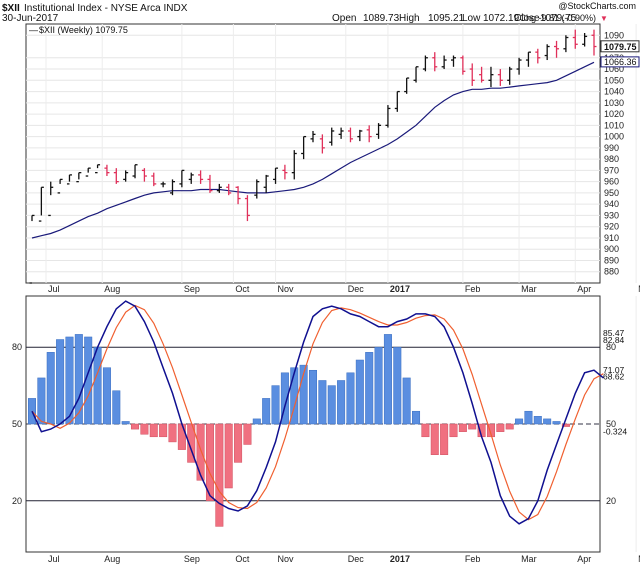  What do you see at coordinates (112, 289) in the screenshot?
I see `price-month-label: Aug` at bounding box center [112, 289].